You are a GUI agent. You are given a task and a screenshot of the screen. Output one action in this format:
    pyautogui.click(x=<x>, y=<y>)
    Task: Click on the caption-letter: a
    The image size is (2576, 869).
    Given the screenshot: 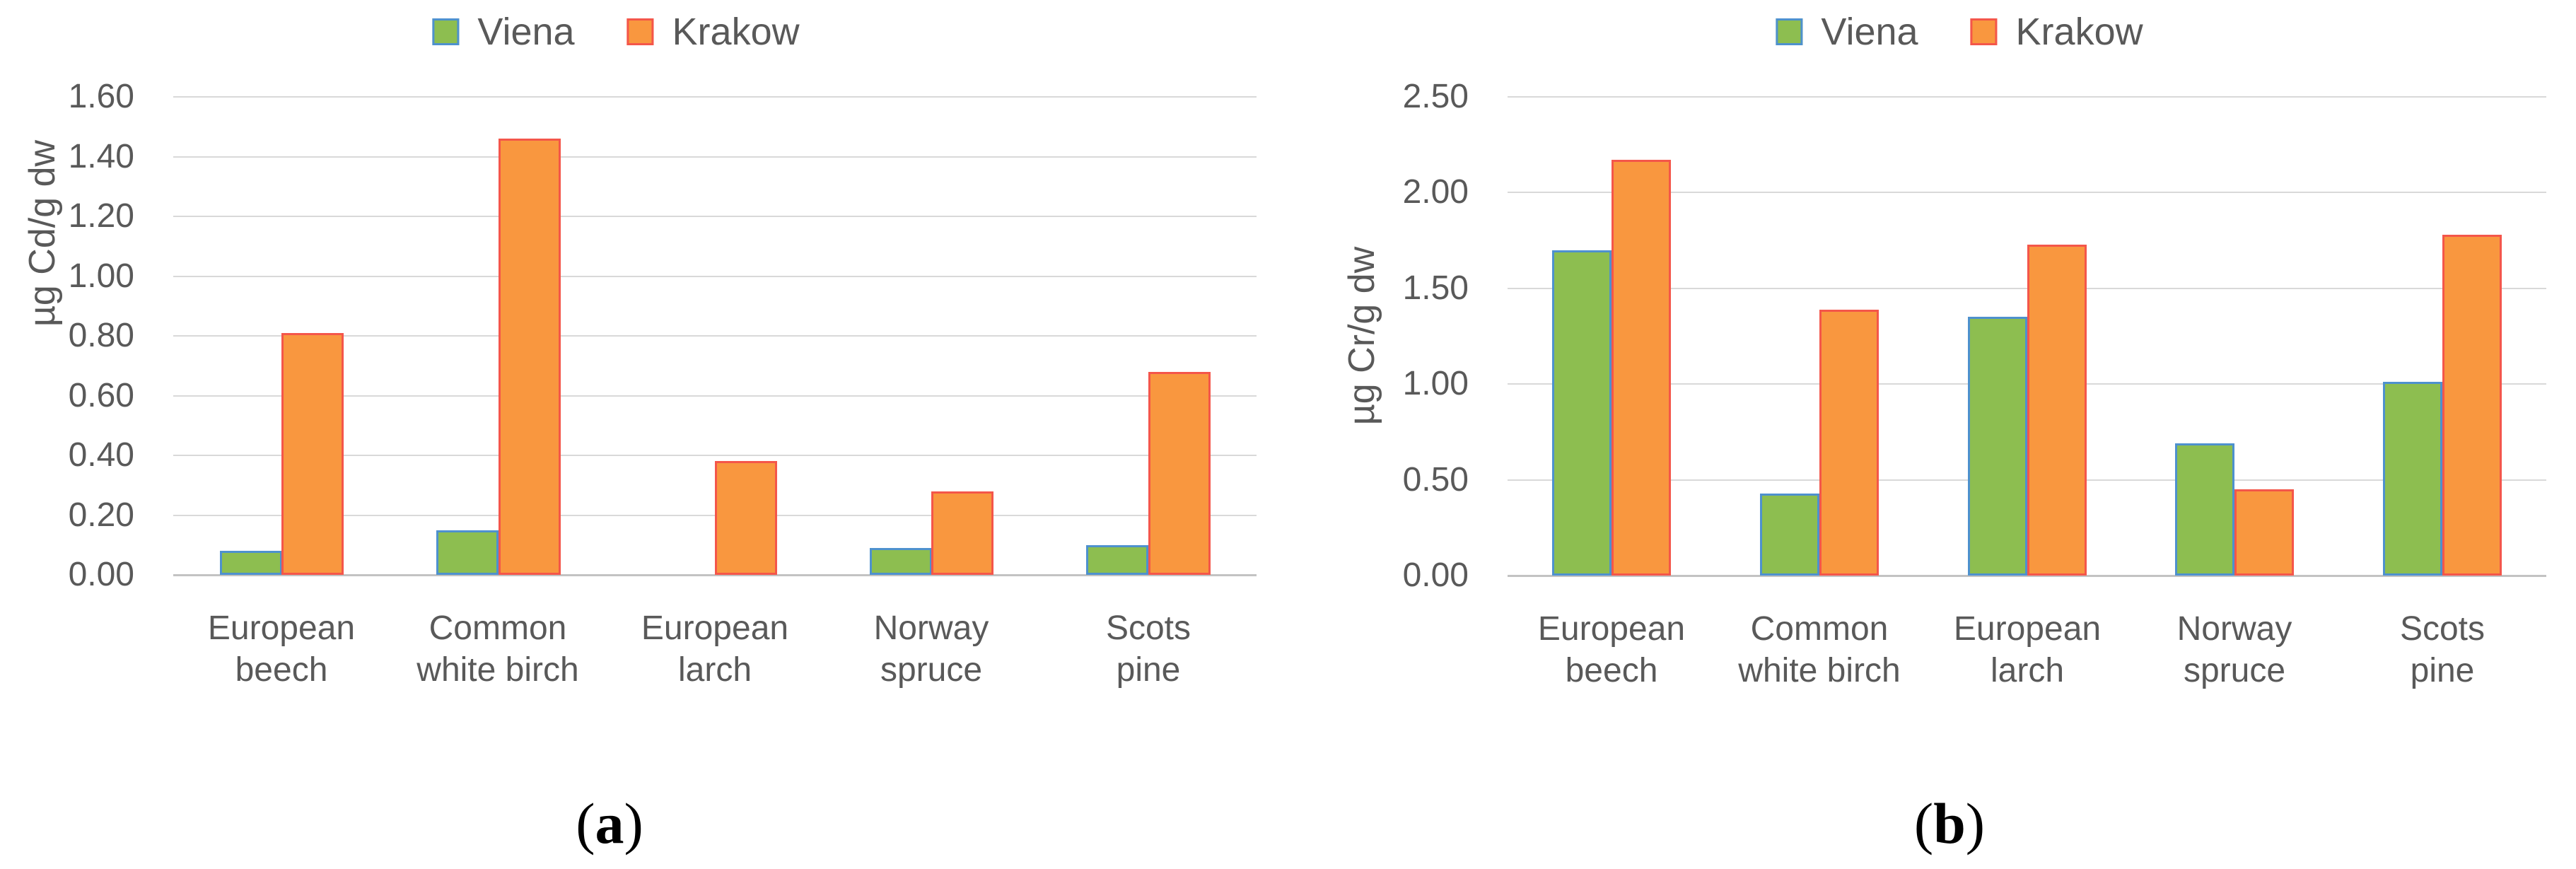 What is the action you would take?
    pyautogui.click(x=609, y=823)
    